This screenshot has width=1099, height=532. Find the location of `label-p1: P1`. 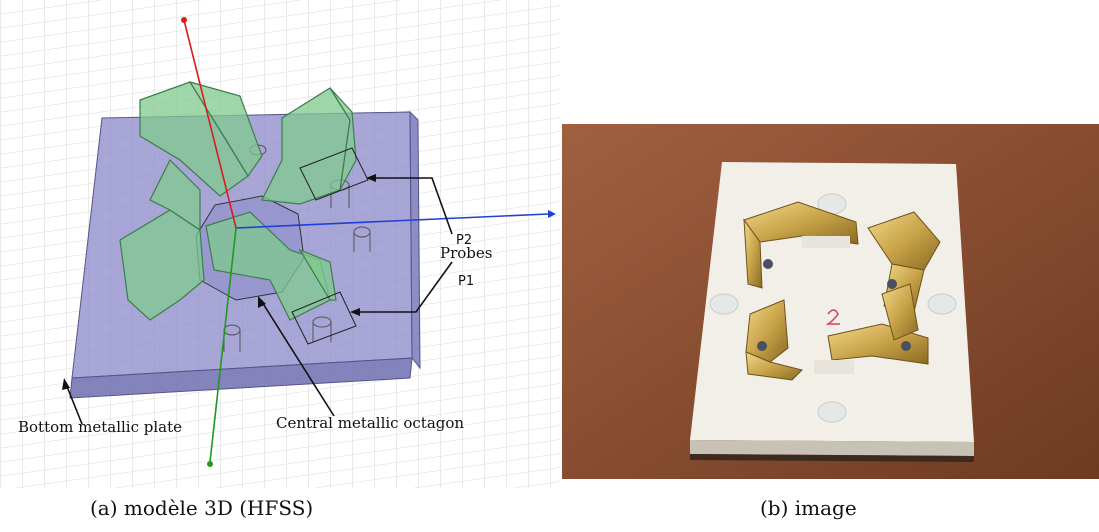

label-p1: P1 is located at coordinates (466, 281).